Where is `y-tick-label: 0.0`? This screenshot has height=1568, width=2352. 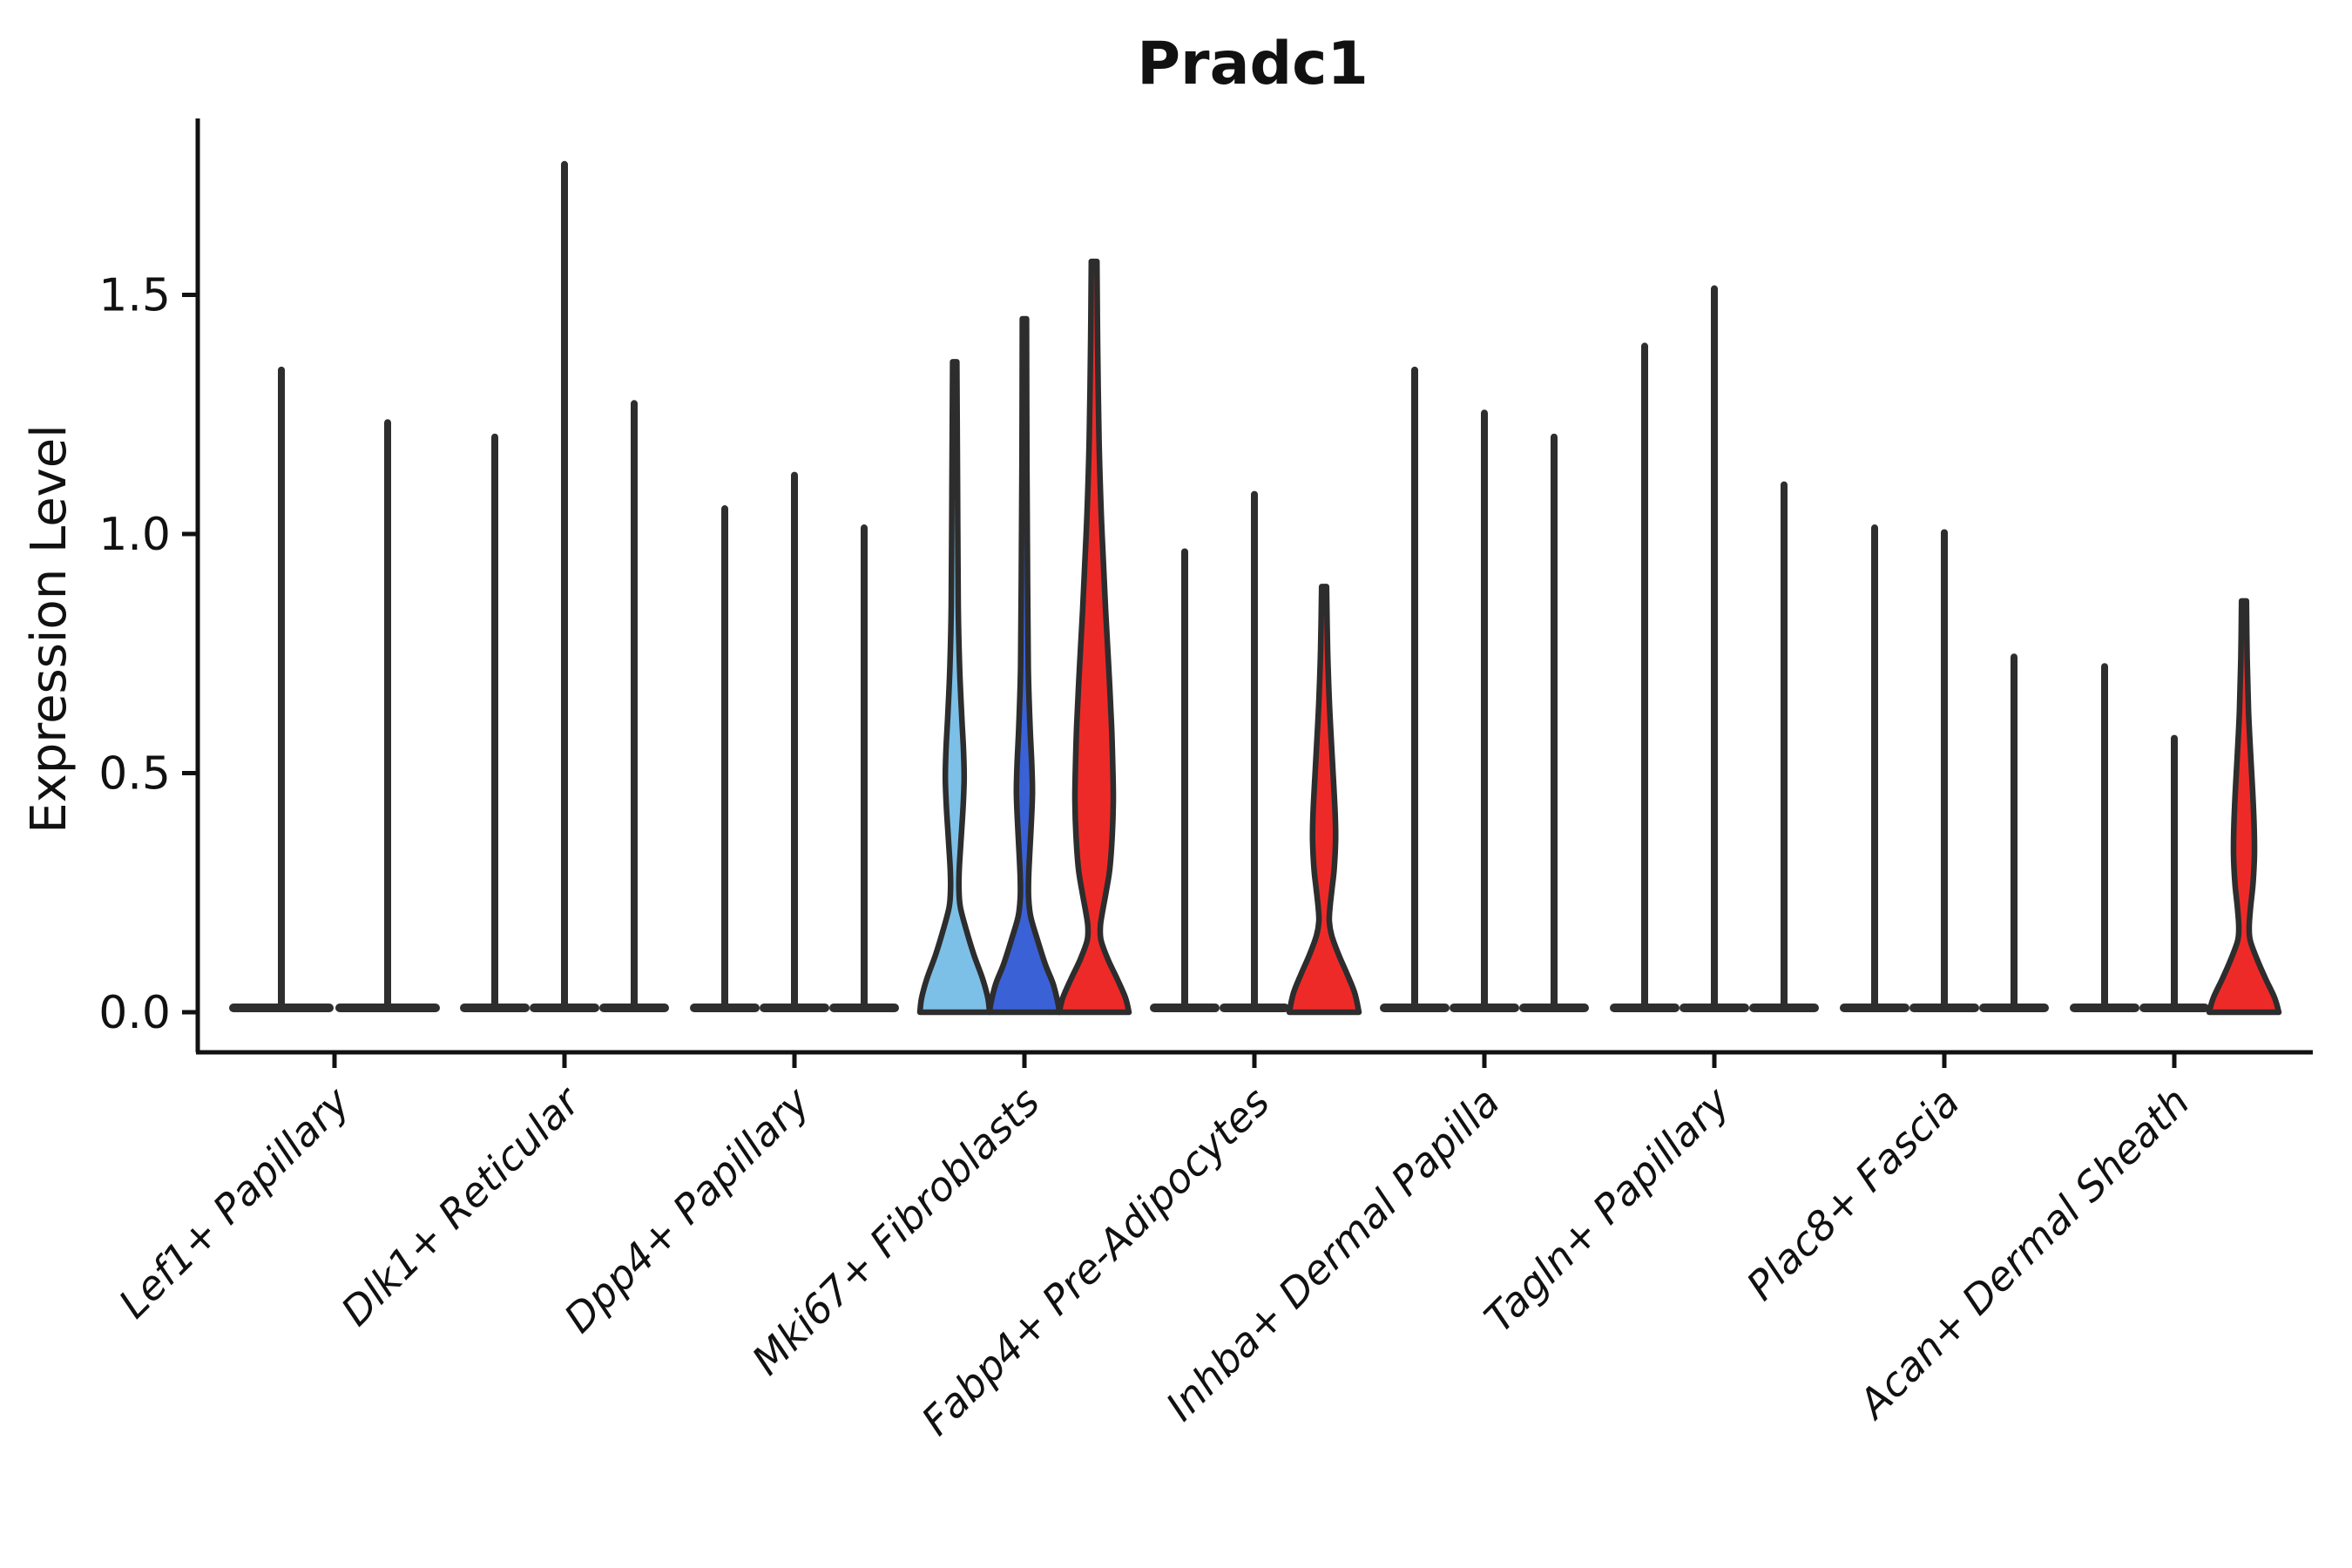
y-tick-label: 0.0 is located at coordinates (134, 1013).